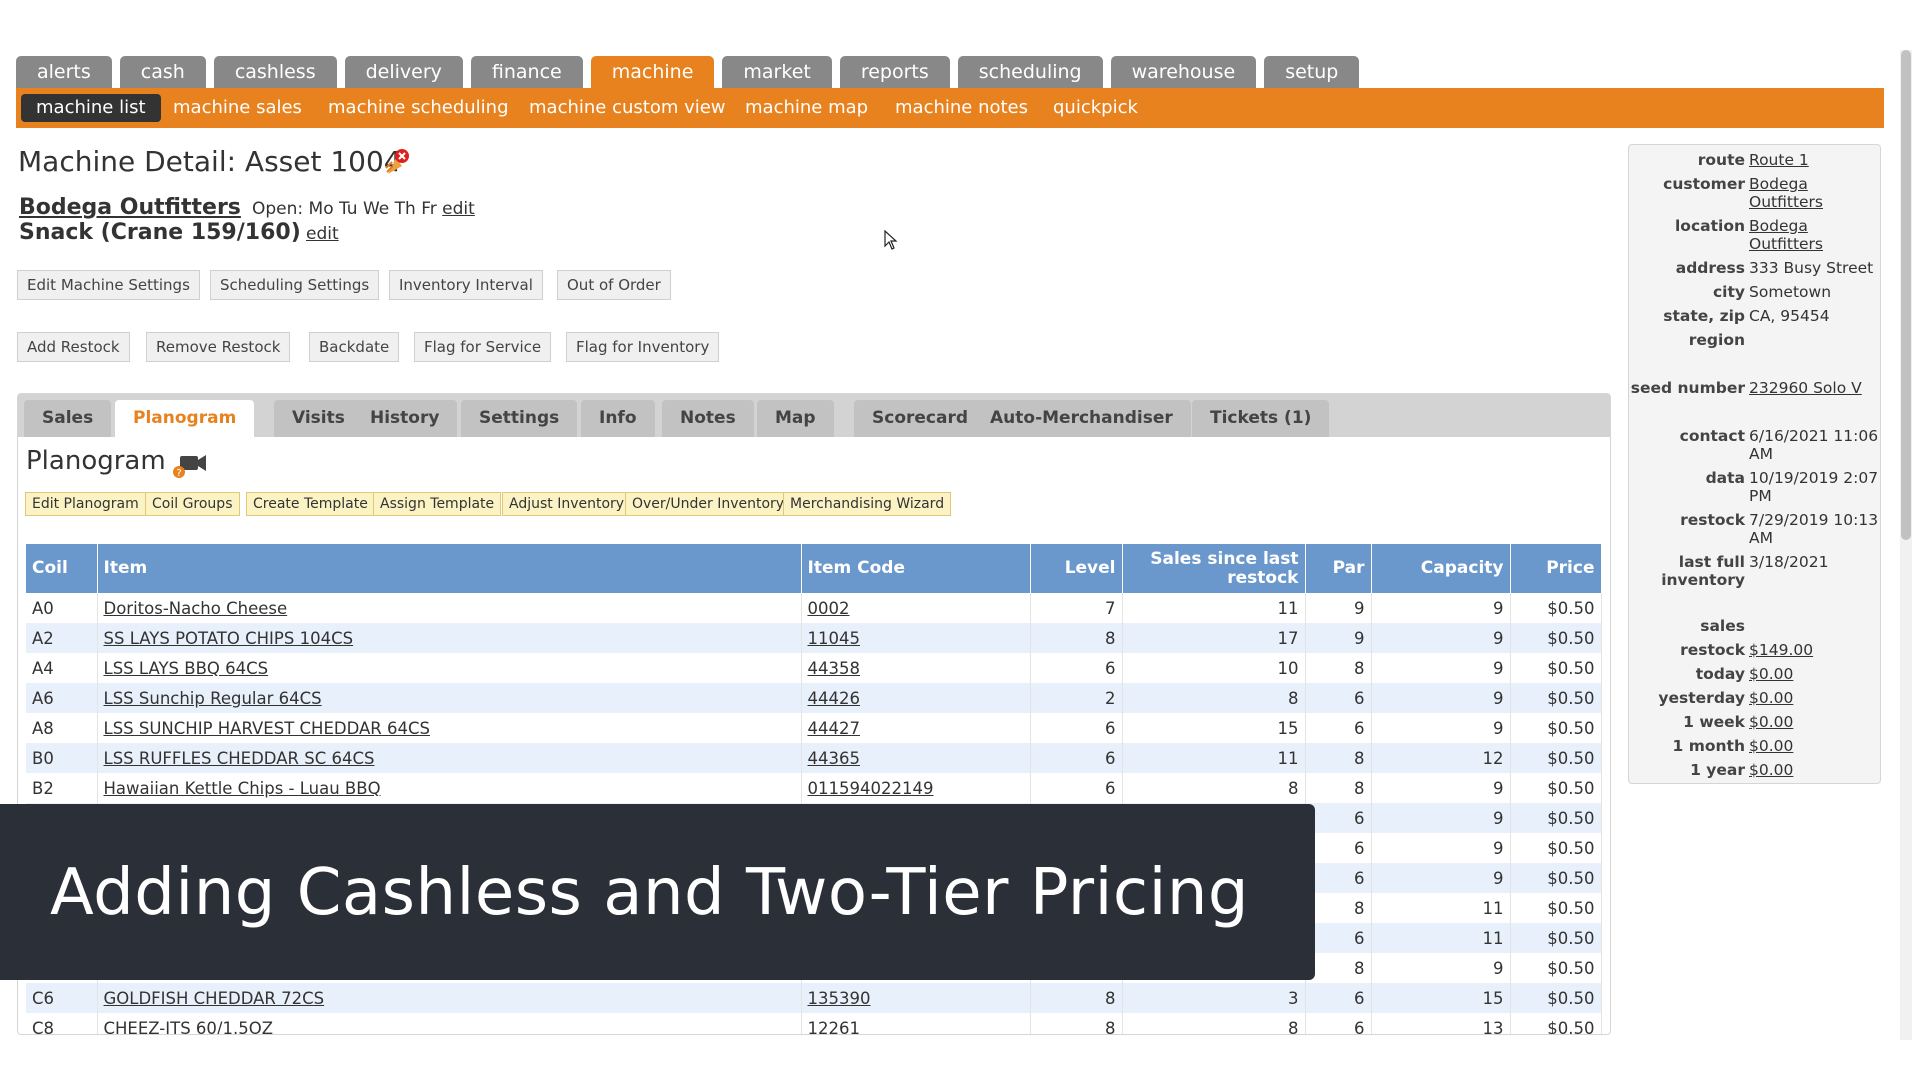 This screenshot has width=1920, height=1080. I want to click on tab-notes: Notes, so click(708, 418).